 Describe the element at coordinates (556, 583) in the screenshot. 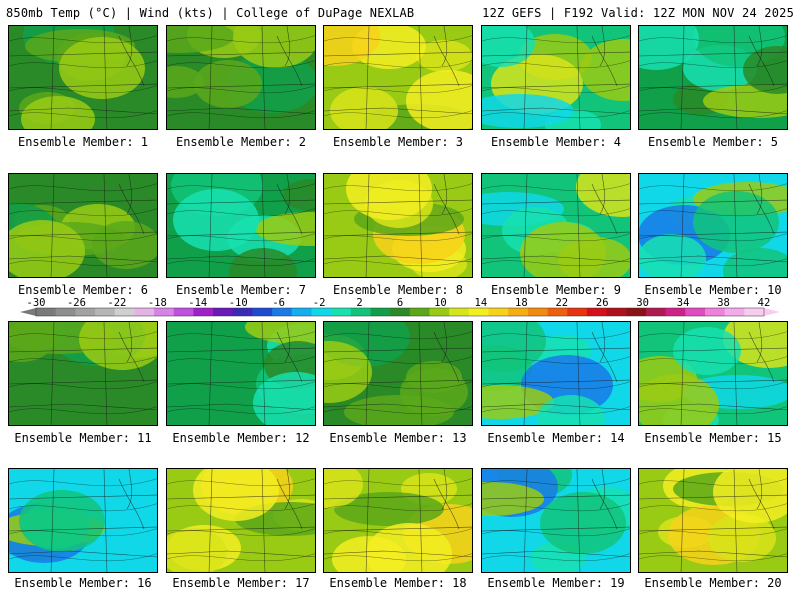

I see `ensemble-member-label: Ensemble Member: 19` at that location.